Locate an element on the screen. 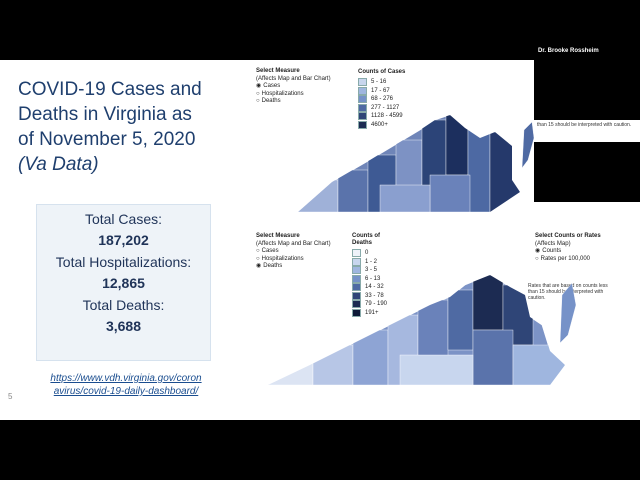 This screenshot has height=480, width=640. total-deaths-label: Total Deaths: is located at coordinates (123, 305).